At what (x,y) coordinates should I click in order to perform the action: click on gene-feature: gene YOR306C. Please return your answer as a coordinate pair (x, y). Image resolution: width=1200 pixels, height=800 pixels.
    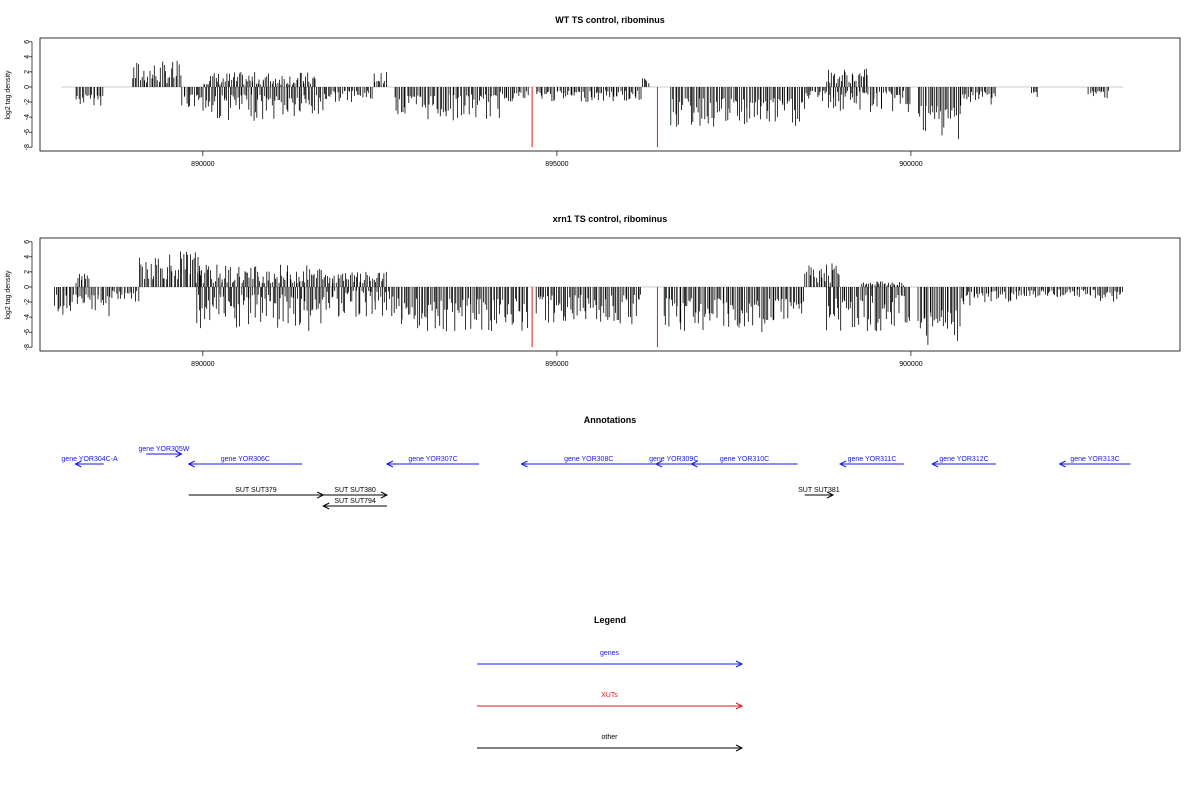
    Looking at the image, I should click on (244, 462).